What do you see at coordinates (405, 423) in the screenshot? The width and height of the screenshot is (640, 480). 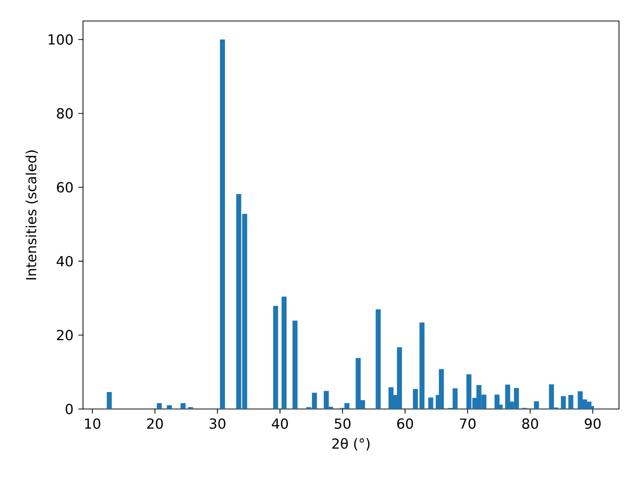 I see `x-tick-label: 60` at bounding box center [405, 423].